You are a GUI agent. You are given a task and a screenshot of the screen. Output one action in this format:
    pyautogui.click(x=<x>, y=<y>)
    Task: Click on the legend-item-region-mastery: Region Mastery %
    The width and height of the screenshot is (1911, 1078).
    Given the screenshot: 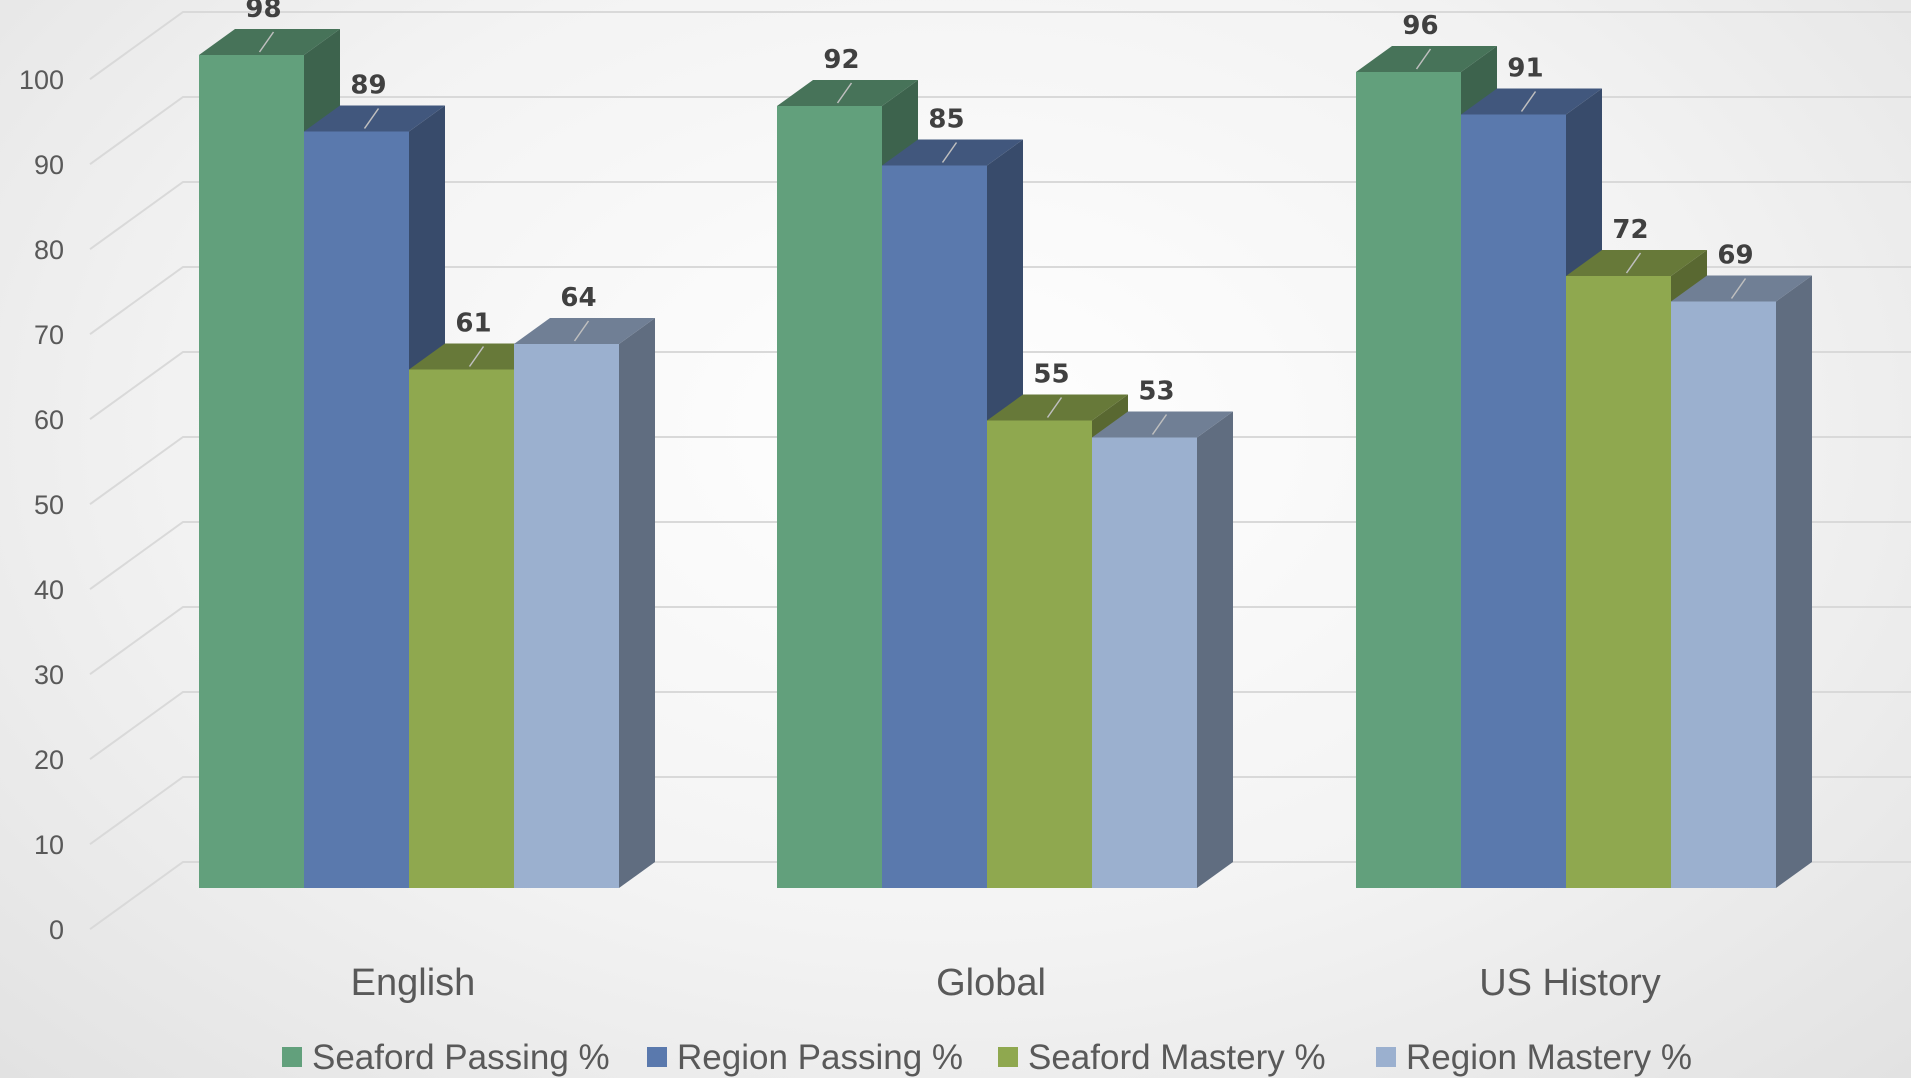 What is the action you would take?
    pyautogui.click(x=1534, y=1057)
    